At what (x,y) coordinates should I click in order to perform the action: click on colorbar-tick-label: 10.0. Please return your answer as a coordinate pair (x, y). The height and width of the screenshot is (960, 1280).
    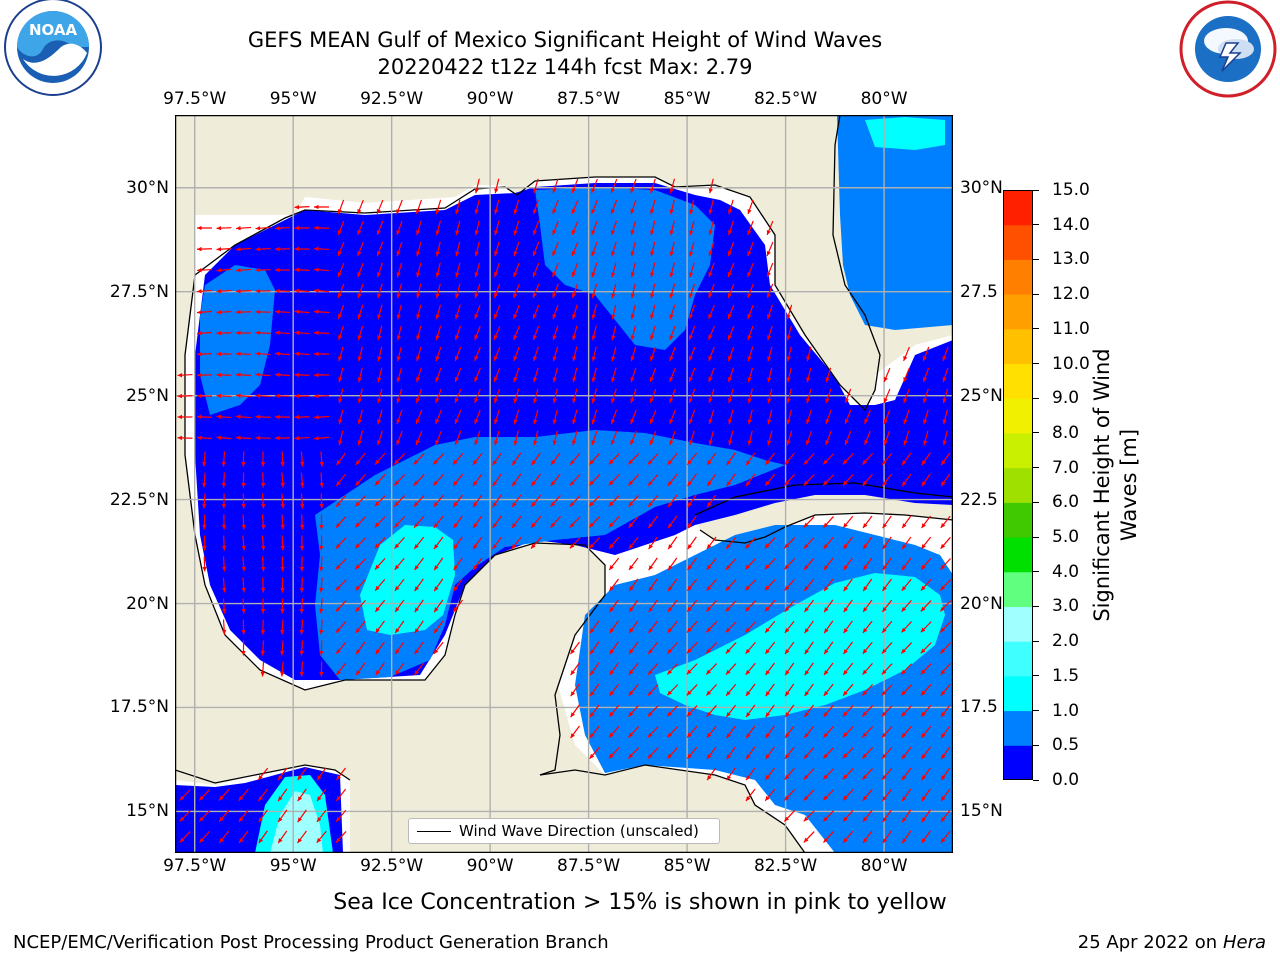
    Looking at the image, I should click on (1071, 363).